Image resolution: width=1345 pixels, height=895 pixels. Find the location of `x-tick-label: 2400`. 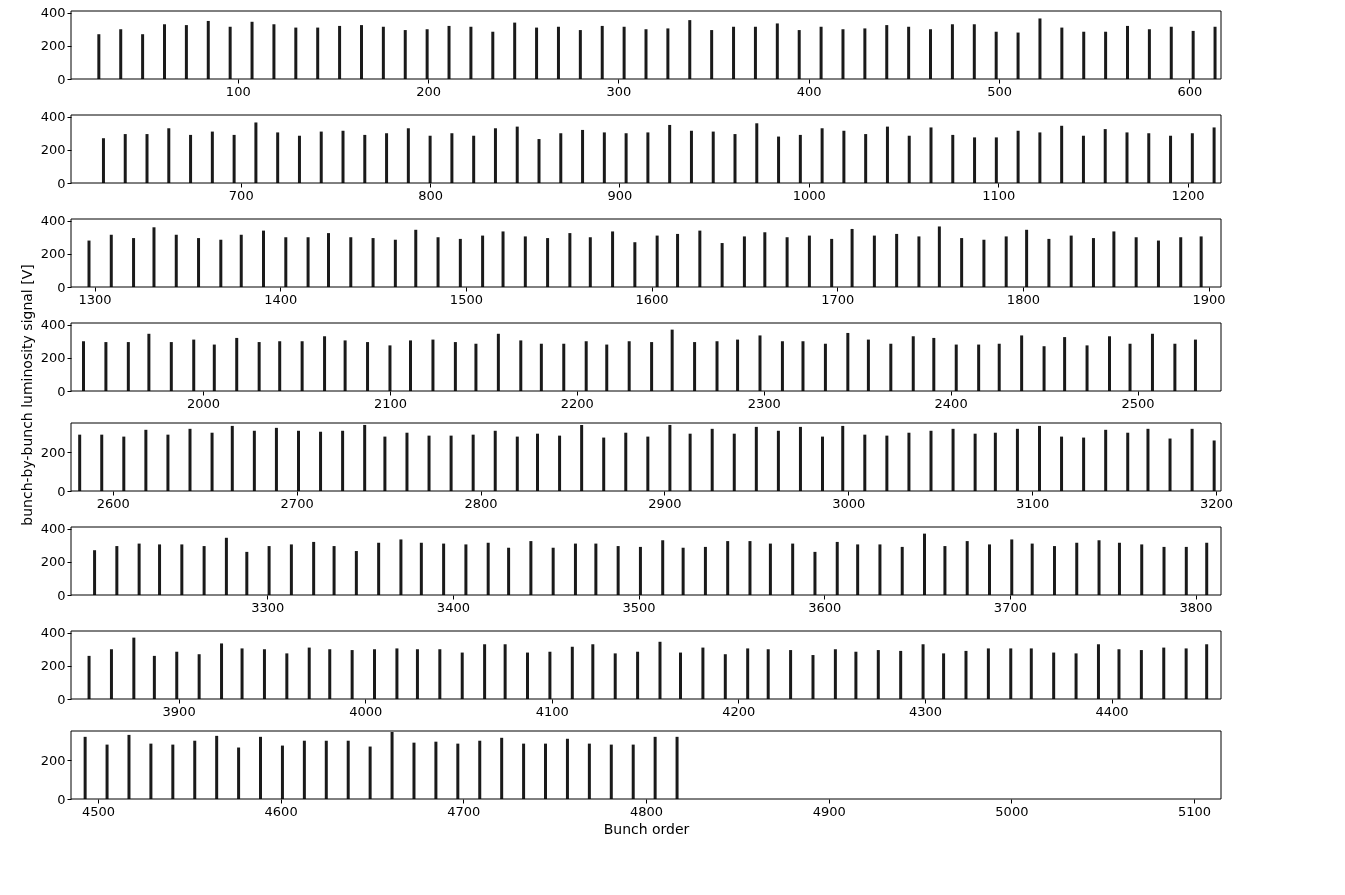

x-tick-label: 2400 is located at coordinates (951, 403).